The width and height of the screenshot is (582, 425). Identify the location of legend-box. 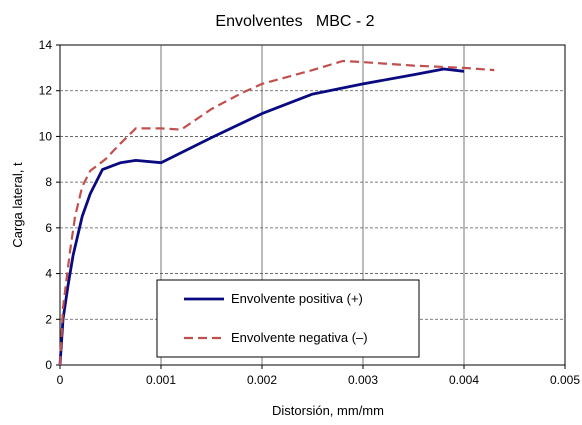
(288, 318).